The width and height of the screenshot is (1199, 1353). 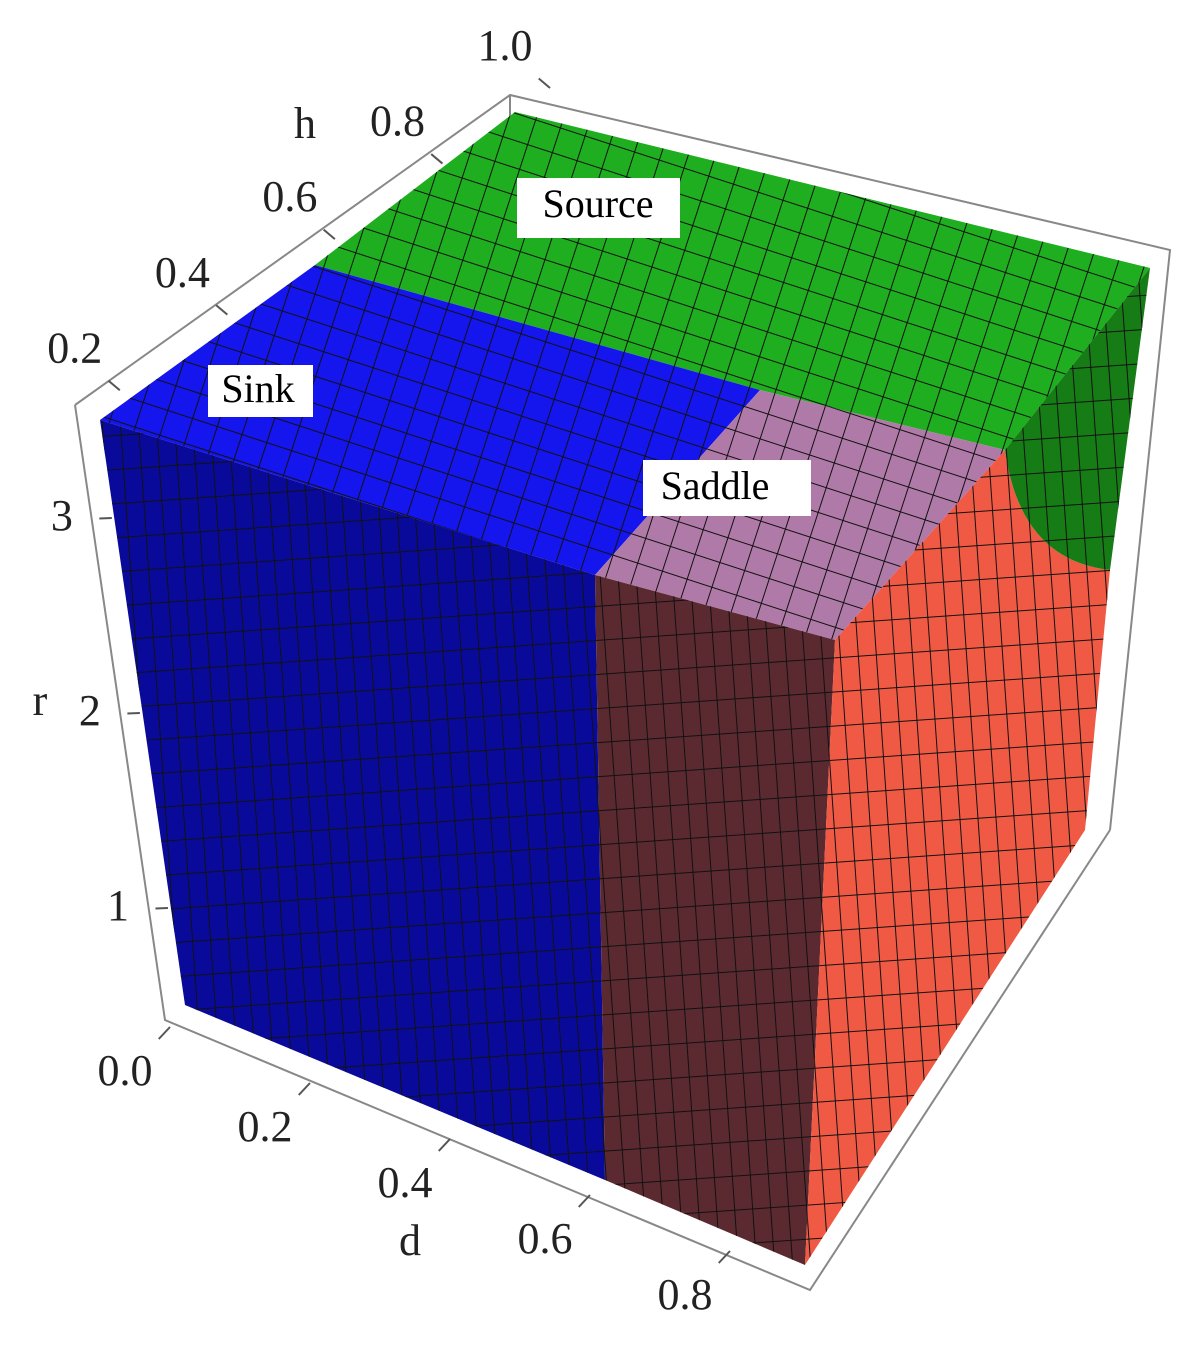 I want to click on y-axis-title: h, so click(x=305, y=123).